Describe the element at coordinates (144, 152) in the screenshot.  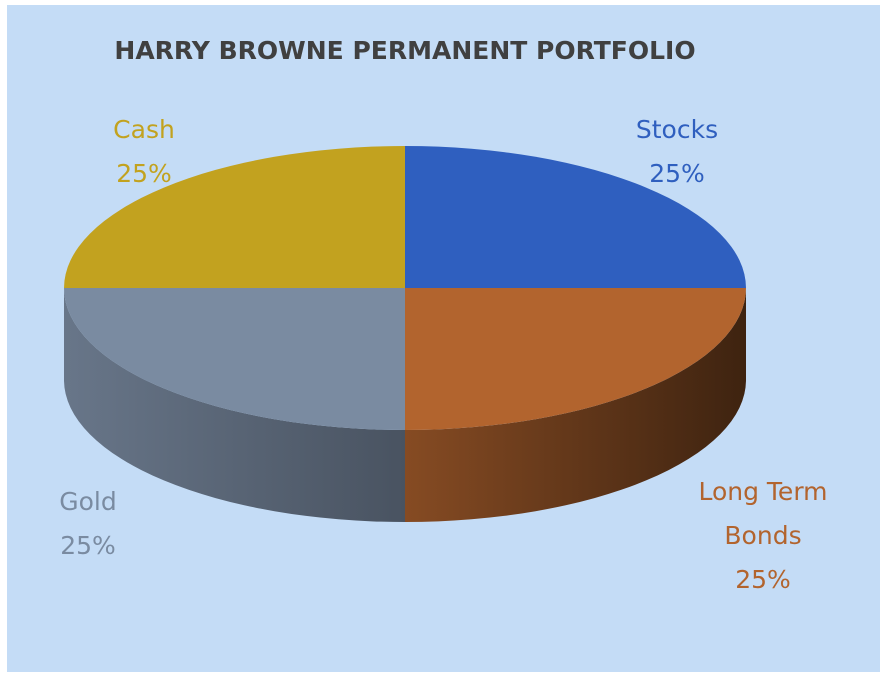
I see `data-label: Cash 25%` at that location.